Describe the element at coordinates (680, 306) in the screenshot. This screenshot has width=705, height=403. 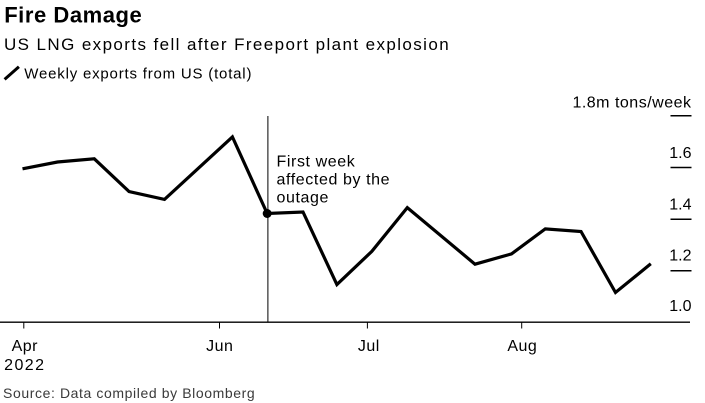
I see `svg-text: 1.0` at that location.